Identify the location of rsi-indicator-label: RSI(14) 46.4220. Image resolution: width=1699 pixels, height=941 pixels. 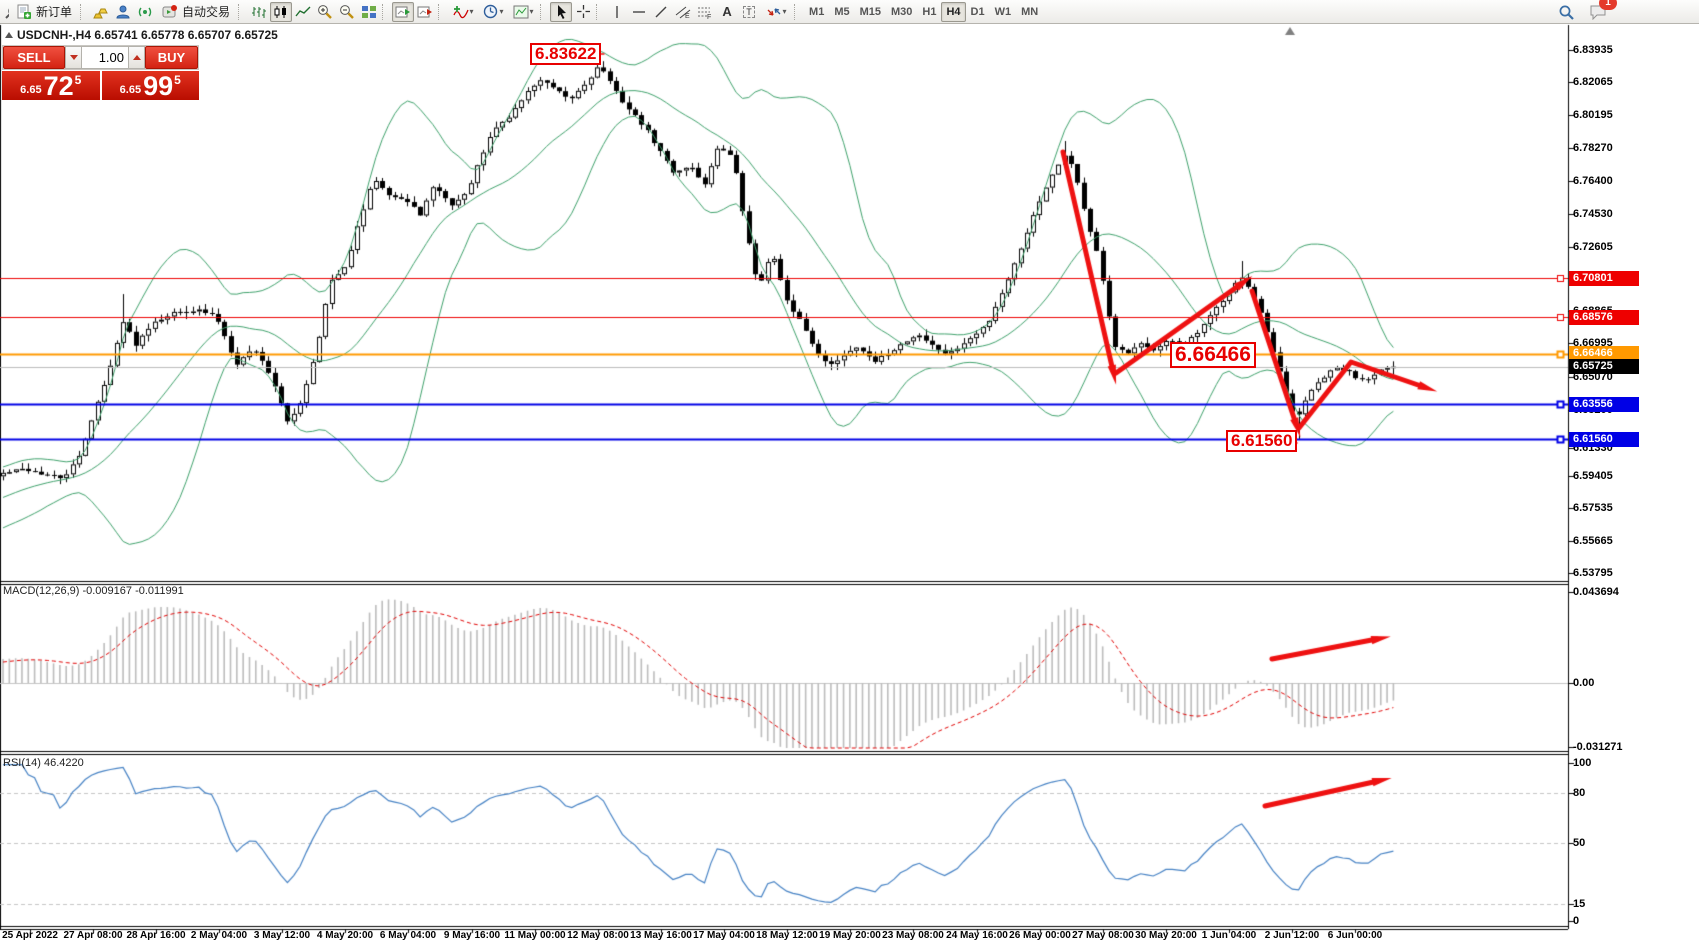
(43, 763).